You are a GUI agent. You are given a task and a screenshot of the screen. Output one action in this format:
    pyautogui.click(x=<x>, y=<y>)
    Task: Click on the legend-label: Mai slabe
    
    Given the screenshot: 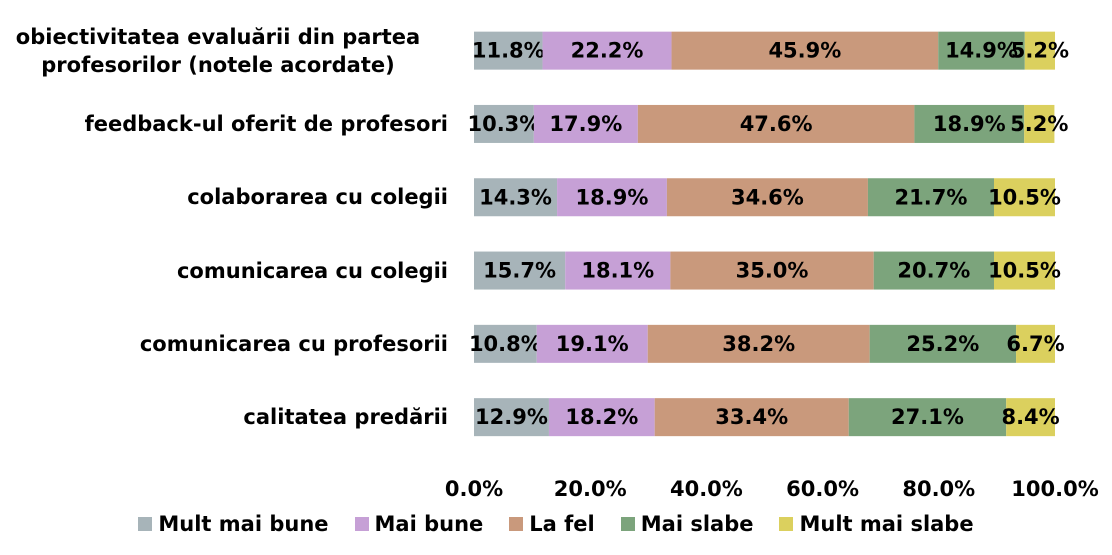 What is the action you would take?
    pyautogui.click(x=697, y=524)
    